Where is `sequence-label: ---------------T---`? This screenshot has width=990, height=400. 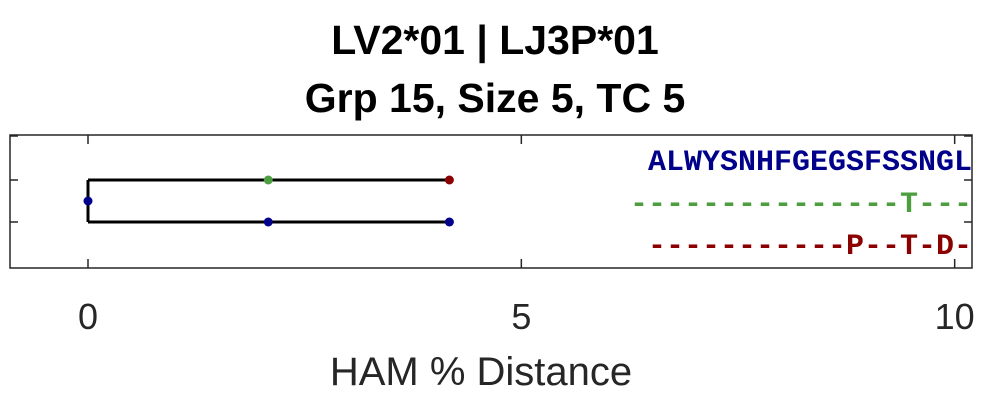 sequence-label: ---------------T--- is located at coordinates (801, 205).